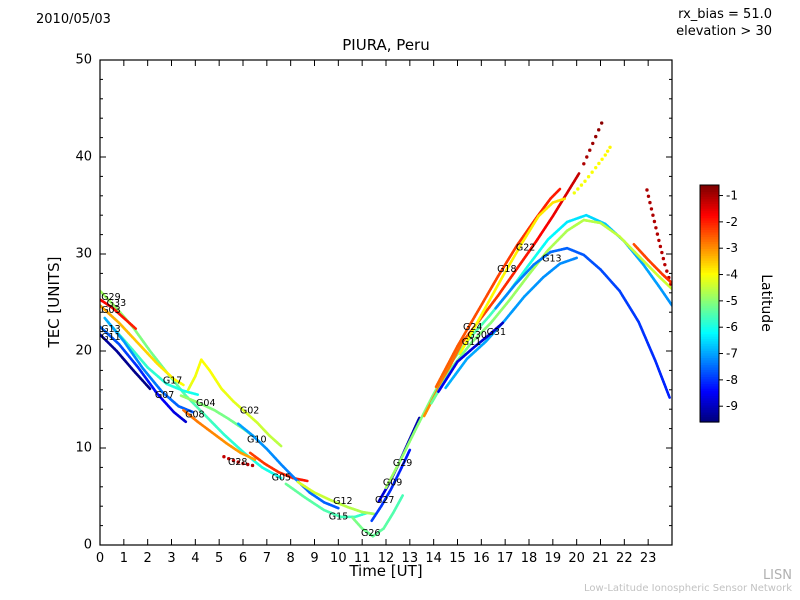 The image size is (800, 600). What do you see at coordinates (205, 403) in the screenshot?
I see `satellite-label: G04` at bounding box center [205, 403].